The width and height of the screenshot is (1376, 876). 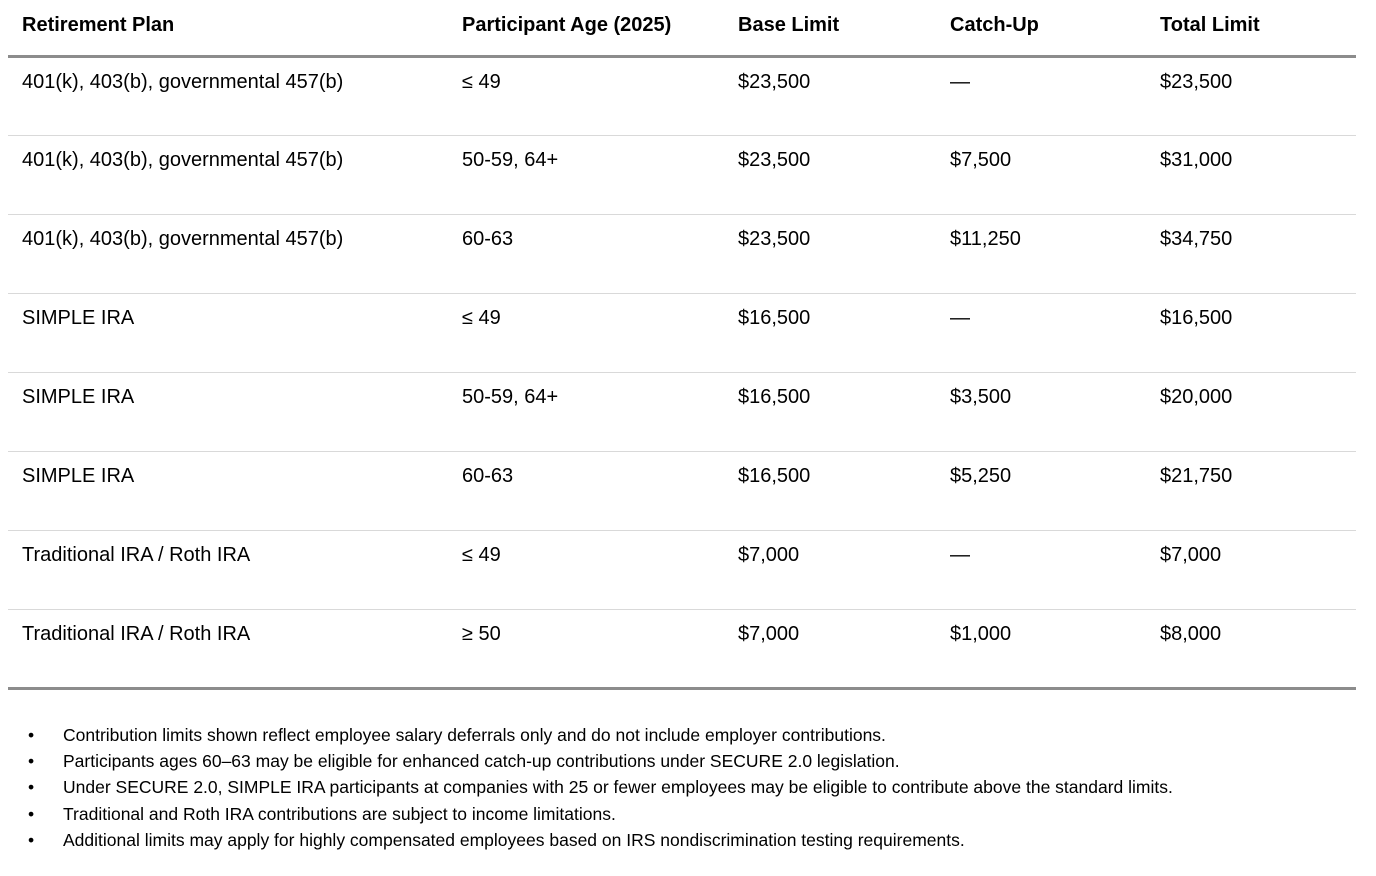 What do you see at coordinates (586, 29) in the screenshot?
I see `column-header: Participant Age (2025)` at bounding box center [586, 29].